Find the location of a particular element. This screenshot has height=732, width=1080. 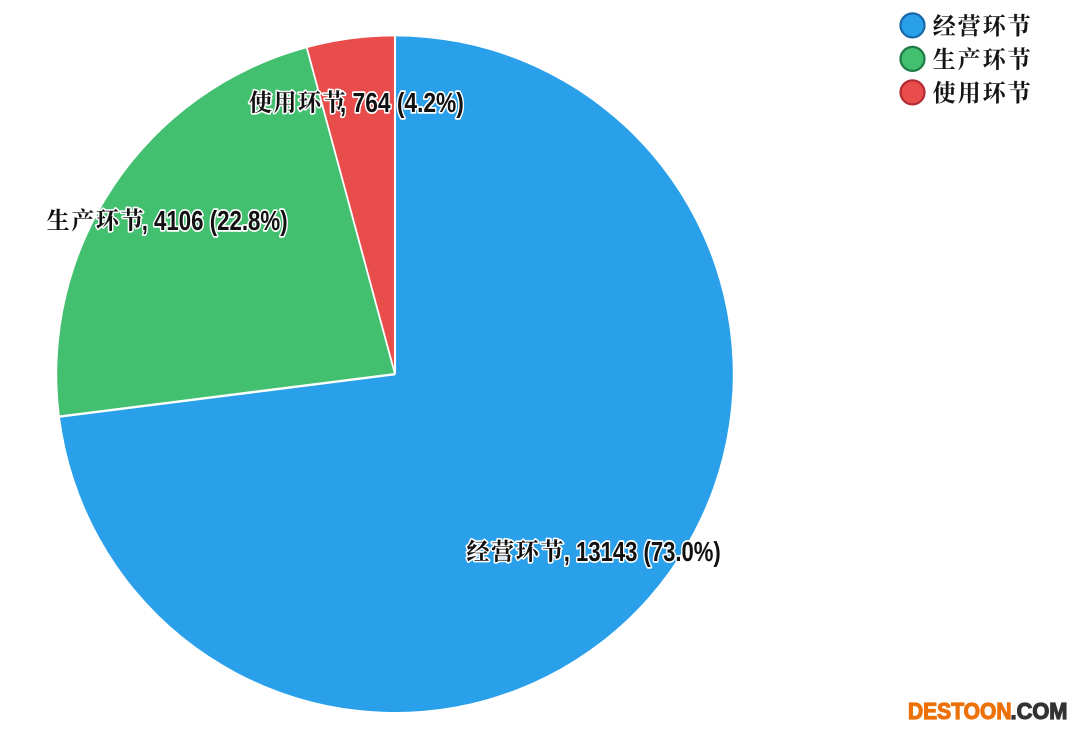

svg-text: , 13143 (73.0%) is located at coordinates (642, 552).